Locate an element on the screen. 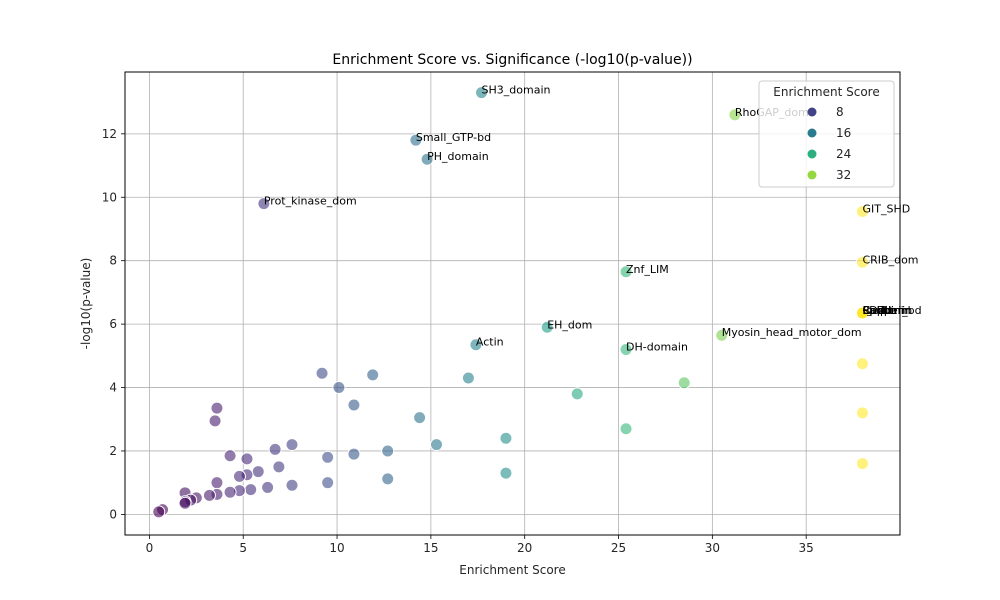 This screenshot has width=1000, height=600. y-tick-label: 12 is located at coordinates (109, 134).